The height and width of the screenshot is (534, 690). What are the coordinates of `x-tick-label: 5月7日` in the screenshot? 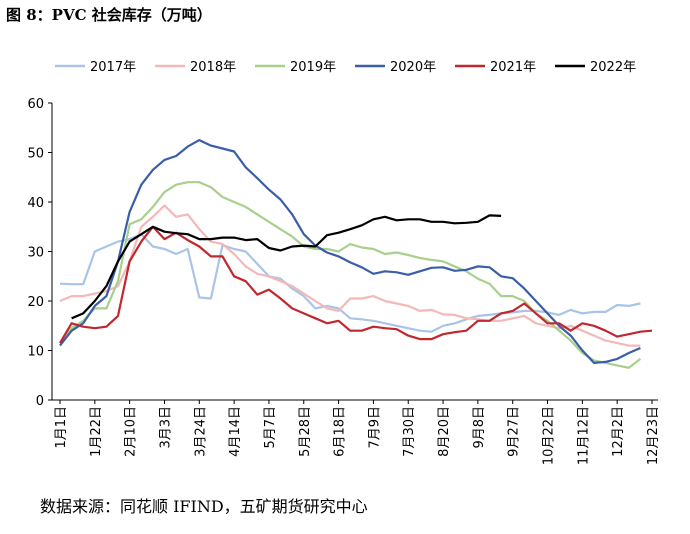 It's located at (270, 427).